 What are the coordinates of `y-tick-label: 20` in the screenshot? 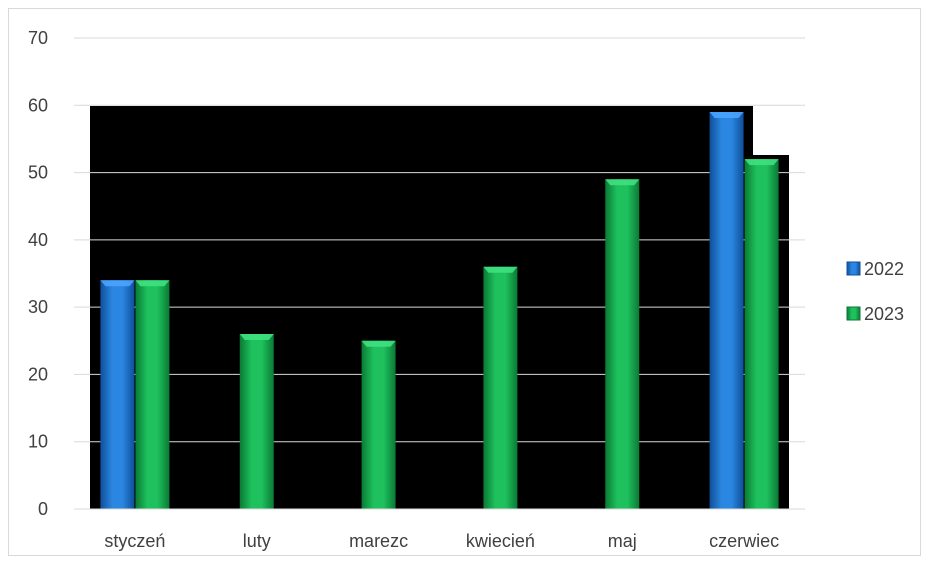 It's located at (38, 374).